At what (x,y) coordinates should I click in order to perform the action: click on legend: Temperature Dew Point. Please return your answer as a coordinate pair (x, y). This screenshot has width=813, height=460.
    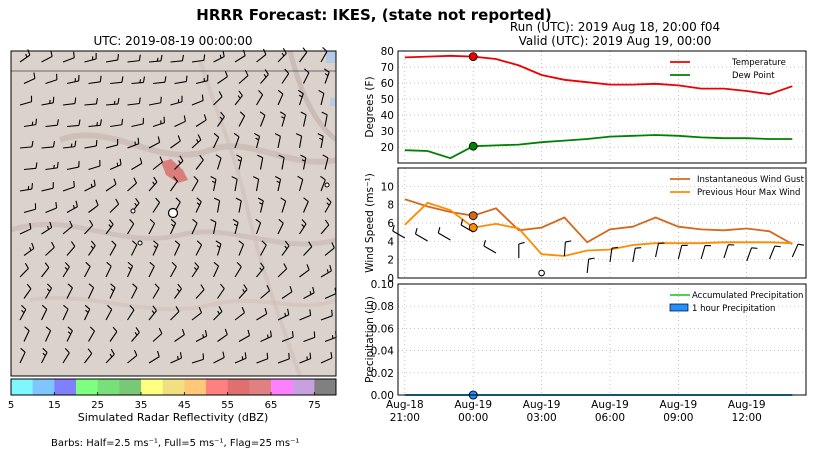
    Looking at the image, I should click on (728, 69).